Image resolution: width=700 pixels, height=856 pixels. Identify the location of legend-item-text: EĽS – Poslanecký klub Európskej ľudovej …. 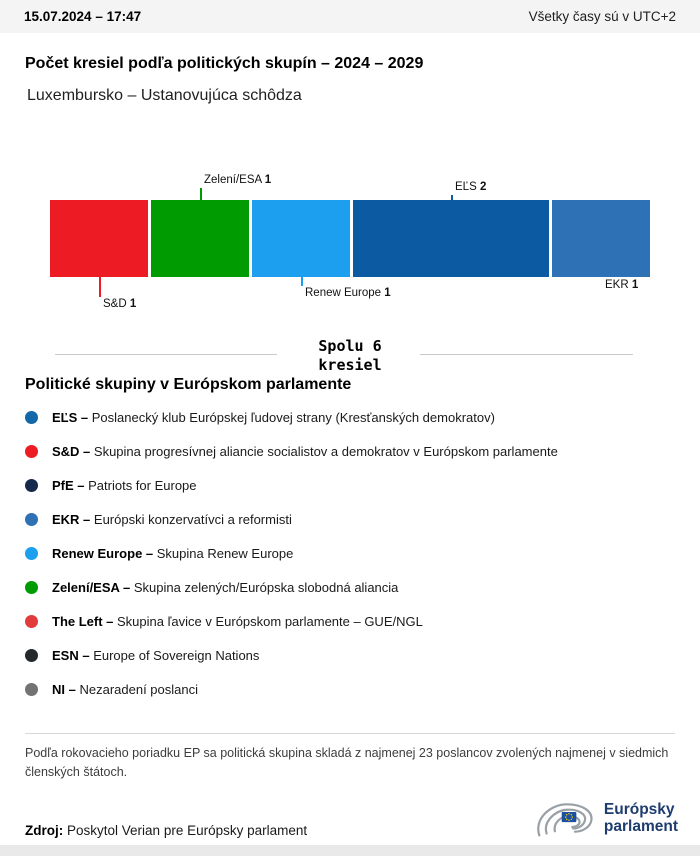
(273, 417).